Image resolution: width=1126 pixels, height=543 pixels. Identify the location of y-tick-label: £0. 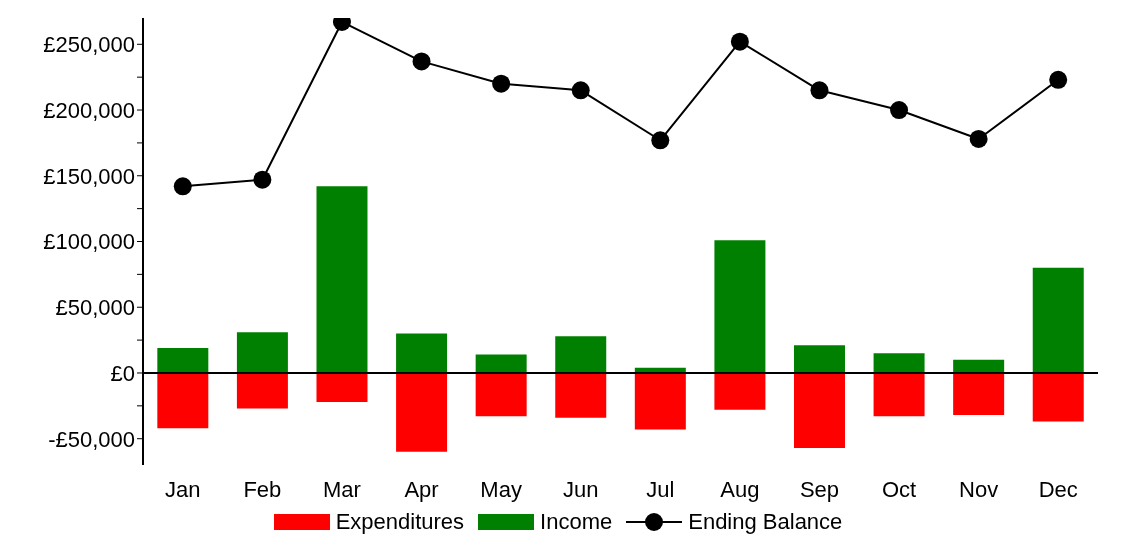
(122, 373).